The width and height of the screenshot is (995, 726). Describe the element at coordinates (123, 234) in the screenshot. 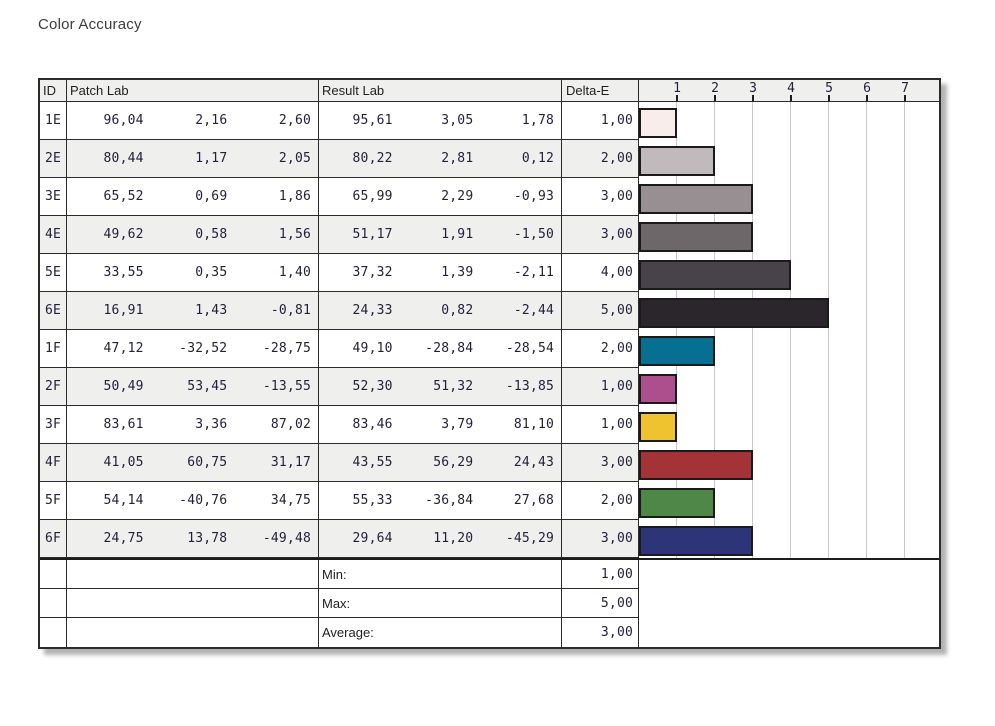

I see `patch-lab-value: 49,62` at that location.